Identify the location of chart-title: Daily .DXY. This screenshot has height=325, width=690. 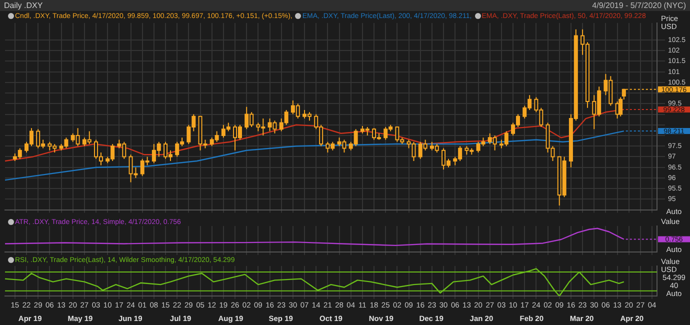
(23, 5).